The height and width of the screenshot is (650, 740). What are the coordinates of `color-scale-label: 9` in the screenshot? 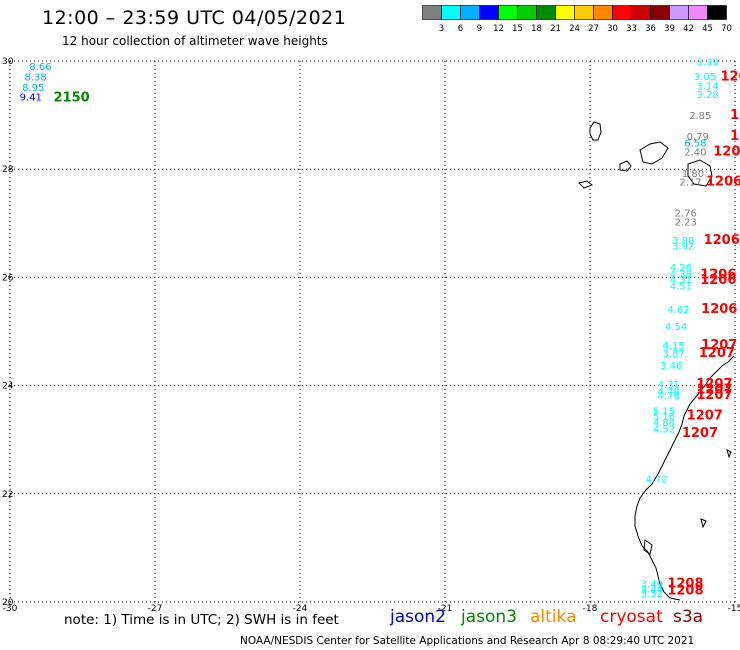 It's located at (479, 29).